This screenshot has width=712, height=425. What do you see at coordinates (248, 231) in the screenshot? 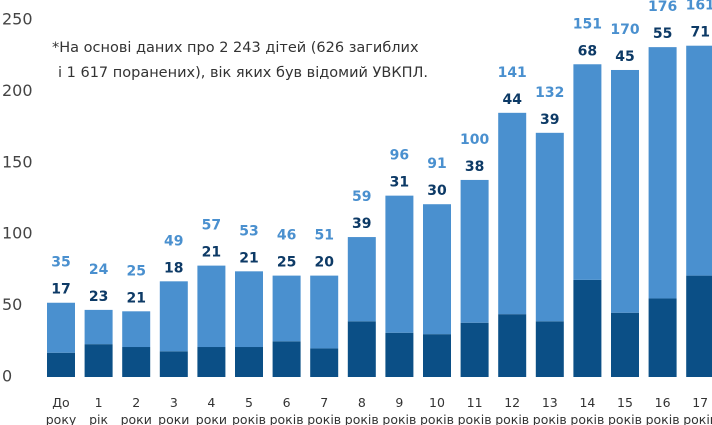
I see `value-label: 53` at bounding box center [248, 231].